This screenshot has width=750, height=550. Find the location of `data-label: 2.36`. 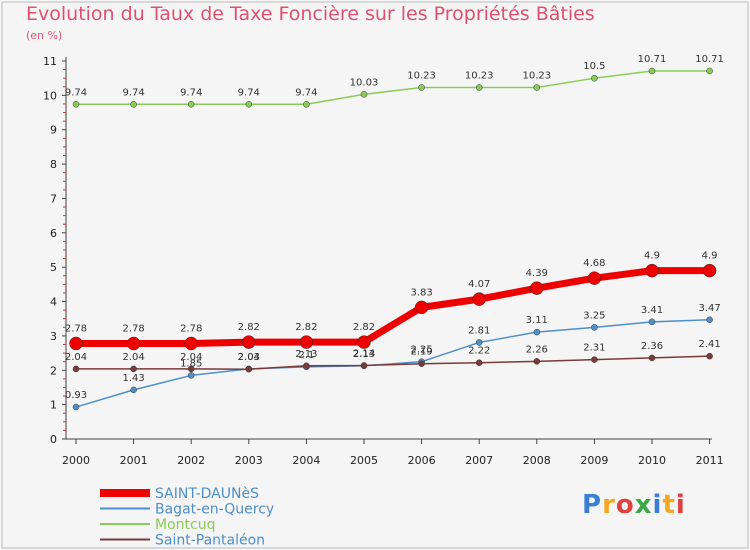

data-label: 2.36 is located at coordinates (652, 346).